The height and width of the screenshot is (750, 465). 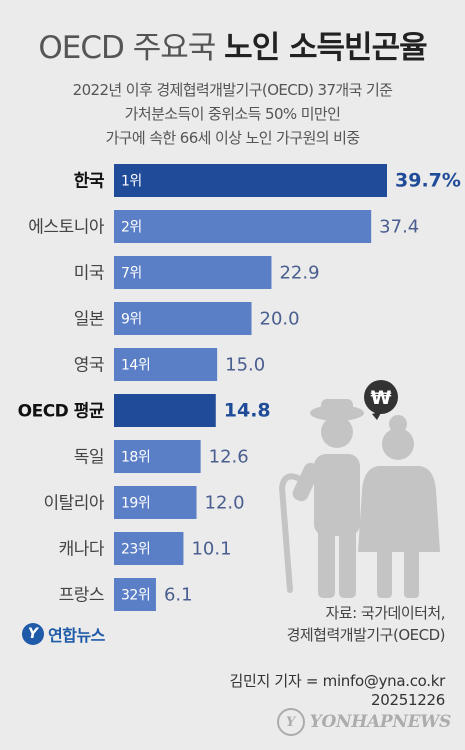 What do you see at coordinates (211, 549) in the screenshot?
I see `value-label: 10.1` at bounding box center [211, 549].